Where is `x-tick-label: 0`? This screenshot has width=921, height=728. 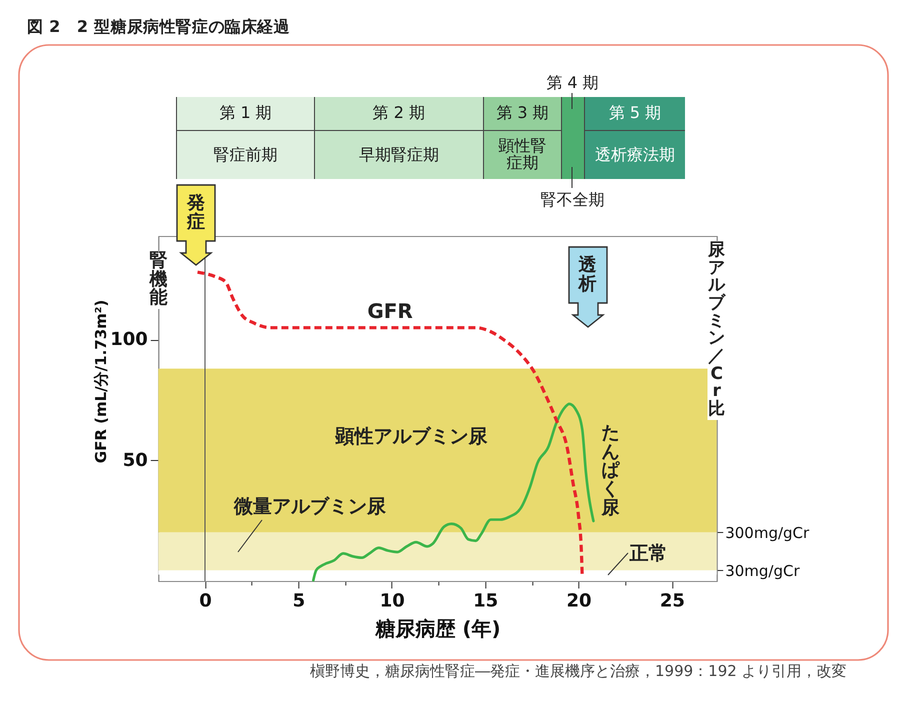
x-tick-label: 0 is located at coordinates (205, 601).